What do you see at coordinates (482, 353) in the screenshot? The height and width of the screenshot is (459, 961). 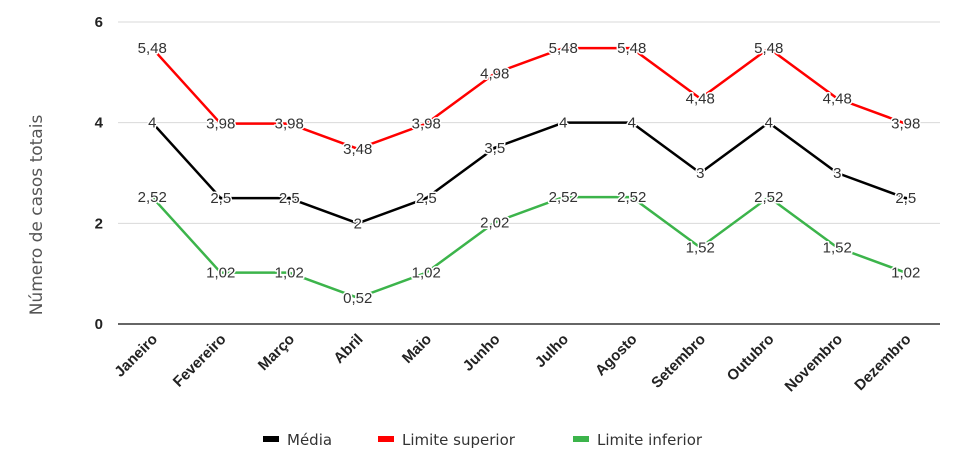 I see `x-tick-label: Junho` at bounding box center [482, 353].